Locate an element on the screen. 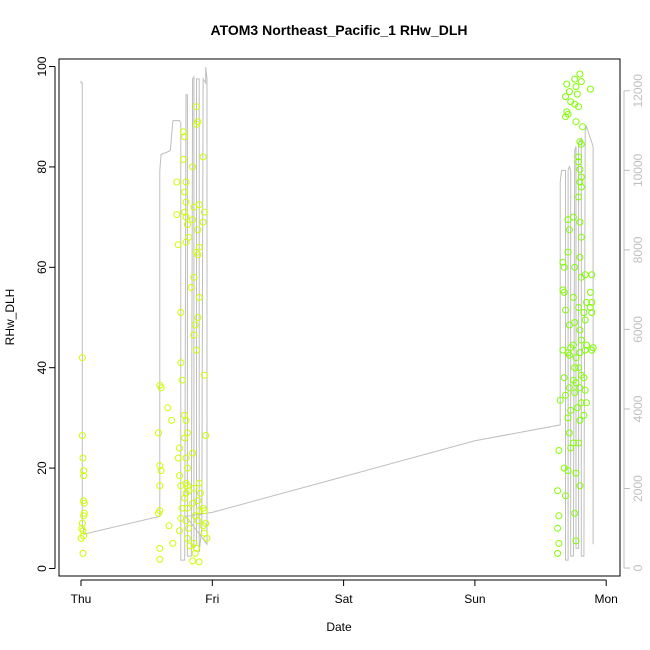  y-tick-label: 60 is located at coordinates (42, 267).